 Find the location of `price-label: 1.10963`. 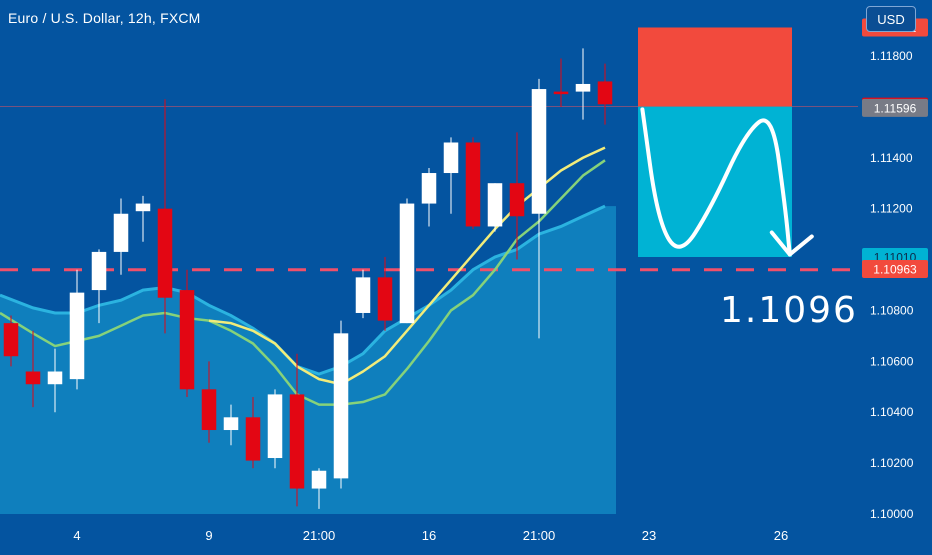

price-label: 1.10963 is located at coordinates (895, 268).